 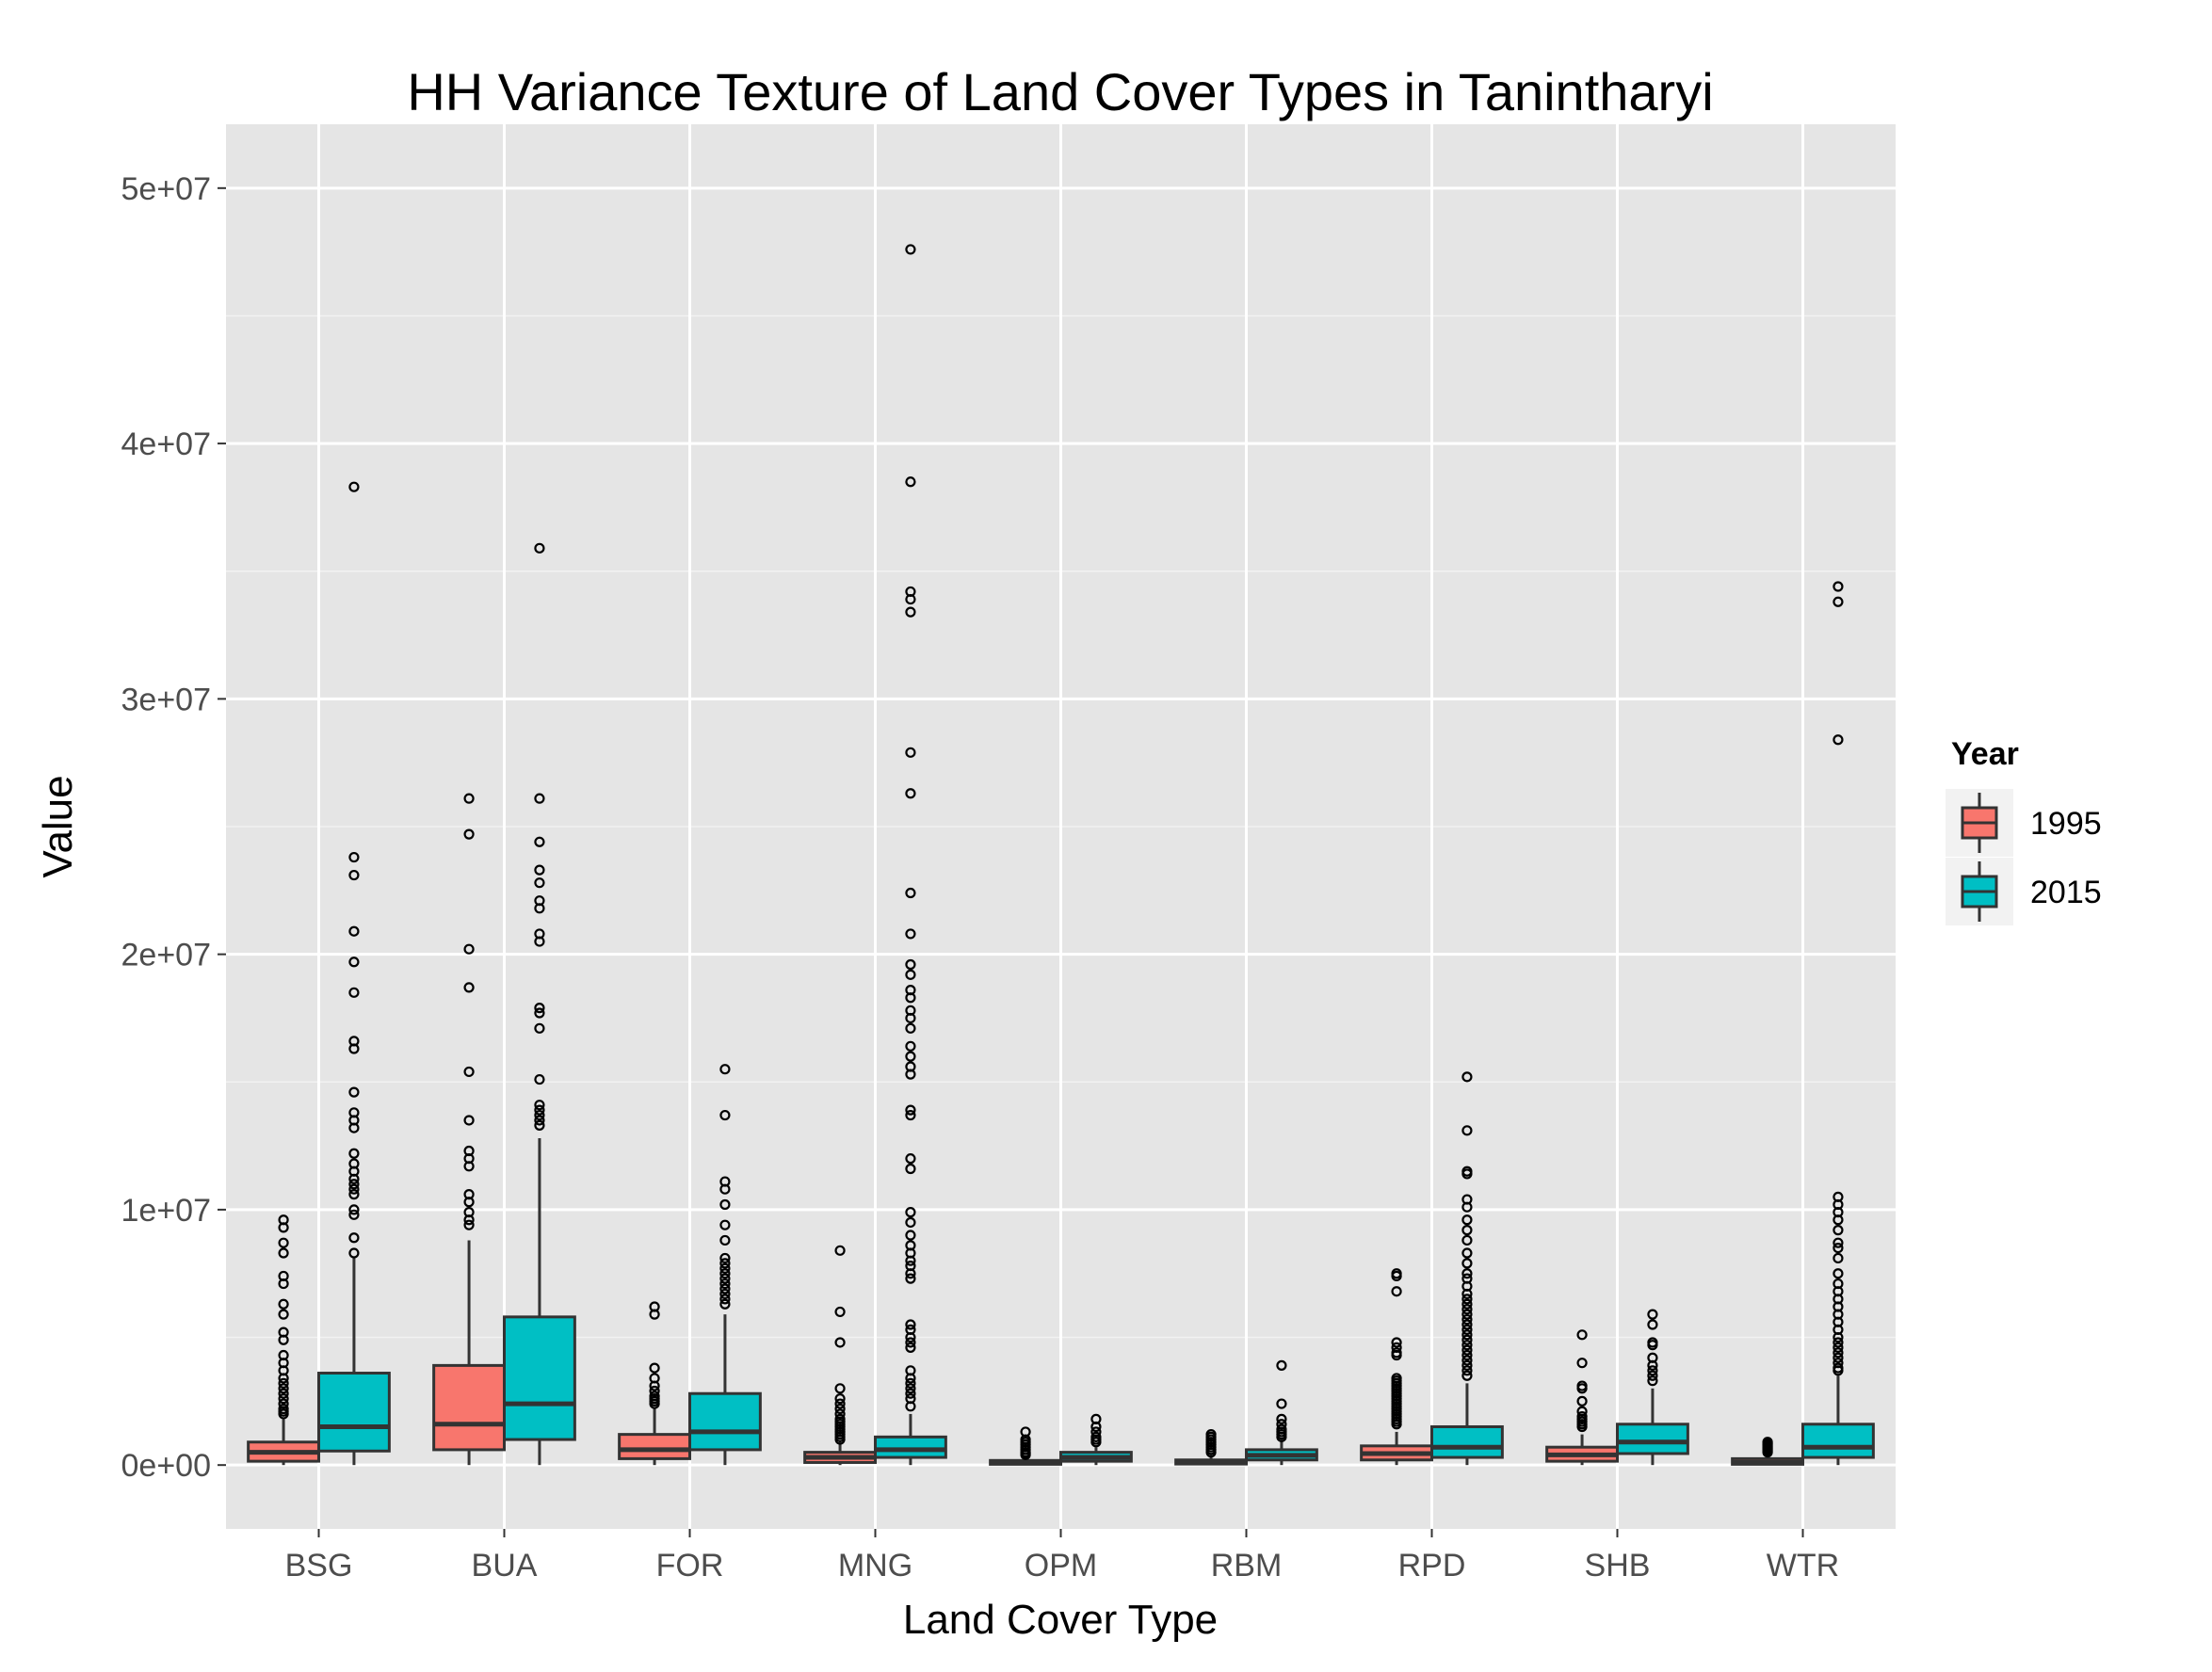 I want to click on legend: Year 1995 2015, so click(x=2024, y=830).